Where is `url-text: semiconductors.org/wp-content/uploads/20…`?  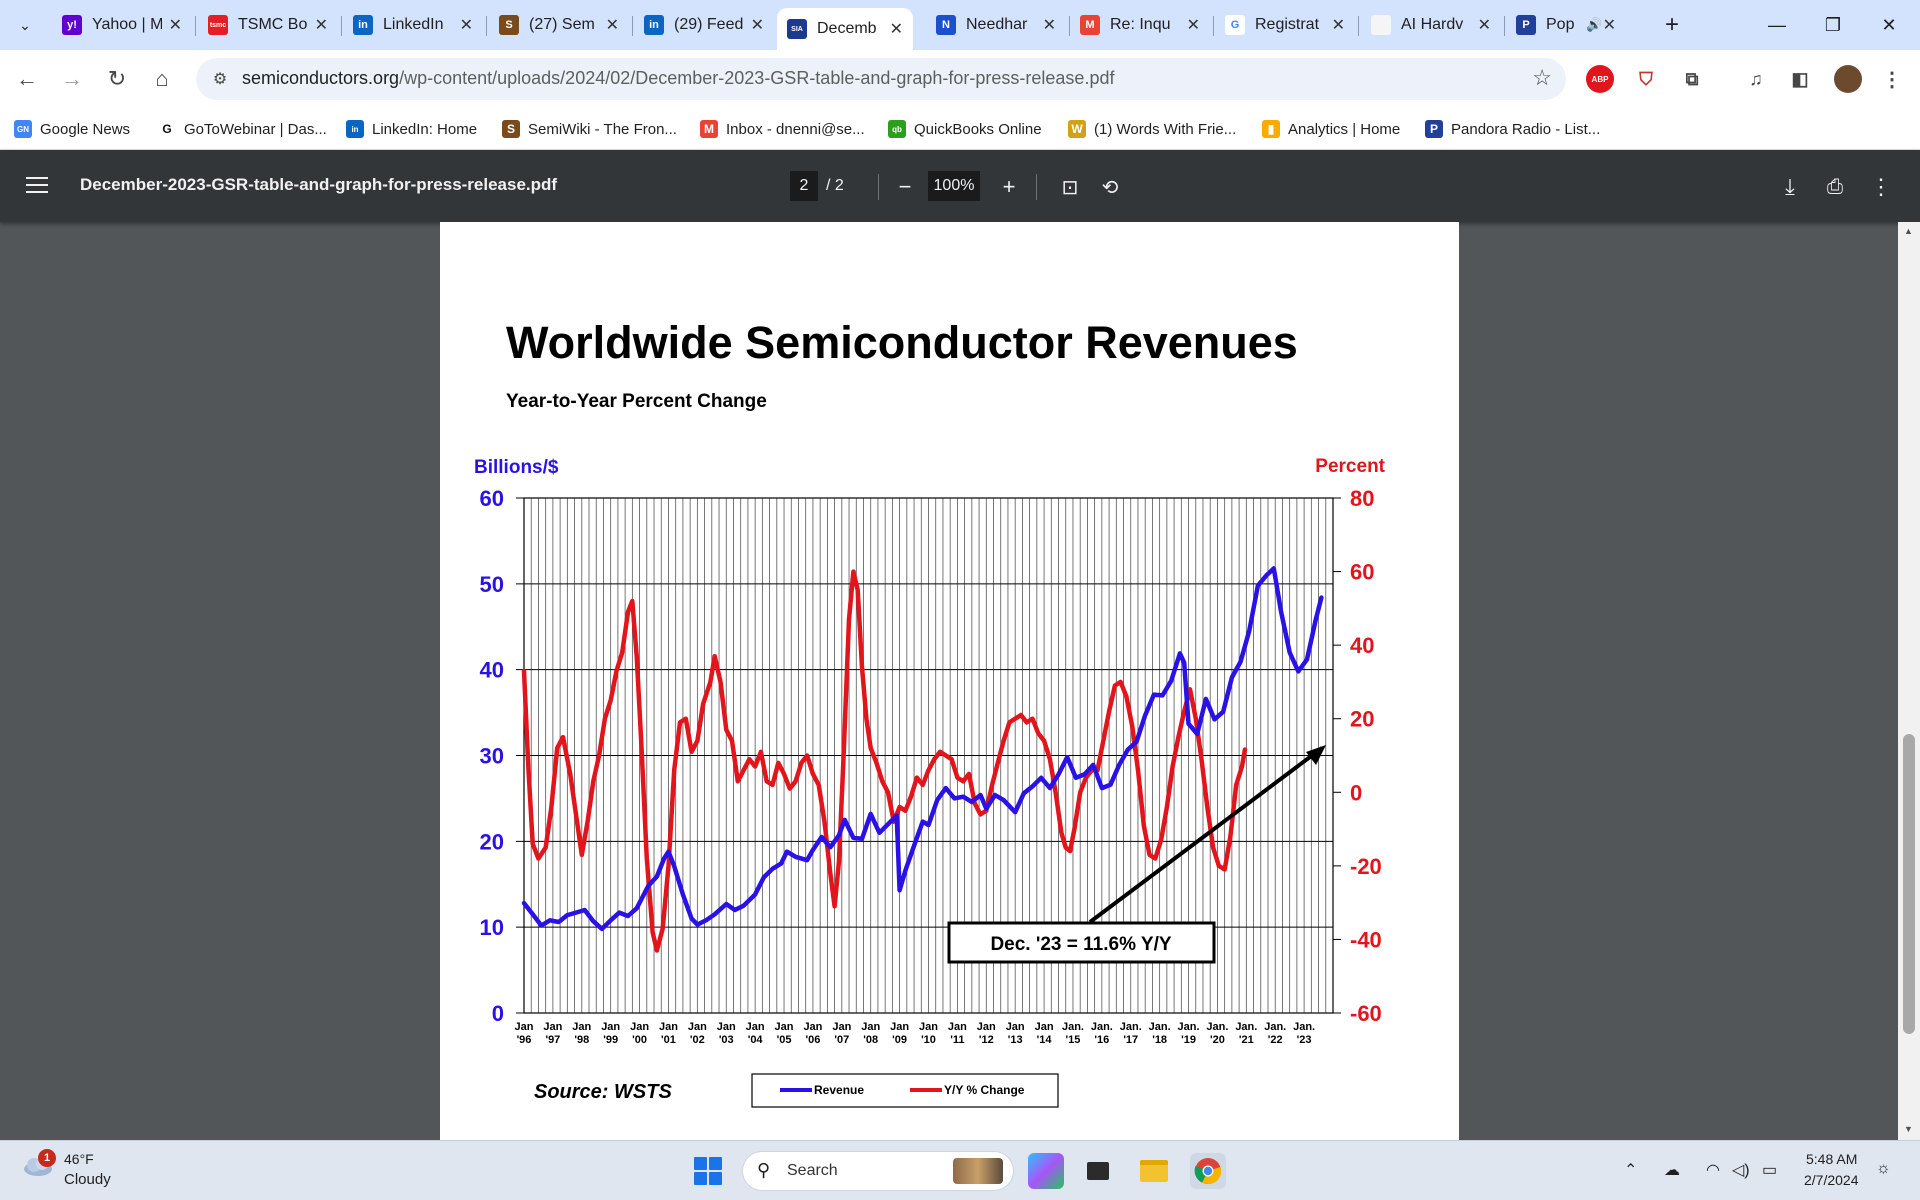 url-text: semiconductors.org/wp-content/uploads/20… is located at coordinates (678, 78).